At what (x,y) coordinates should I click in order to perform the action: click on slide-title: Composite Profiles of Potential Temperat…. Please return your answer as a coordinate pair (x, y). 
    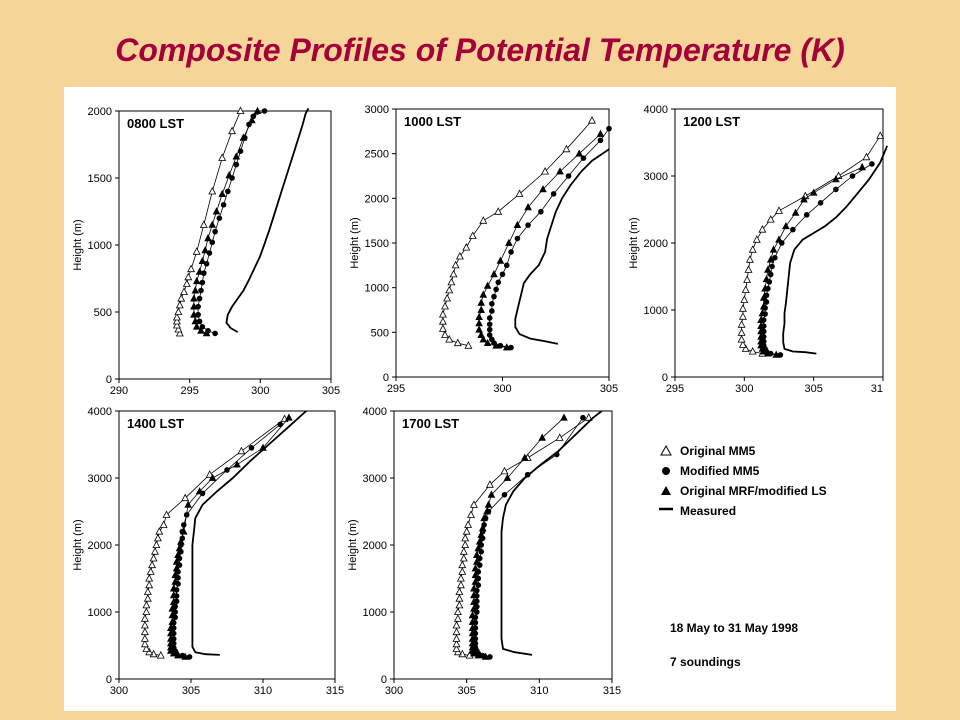
    Looking at the image, I should click on (480, 50).